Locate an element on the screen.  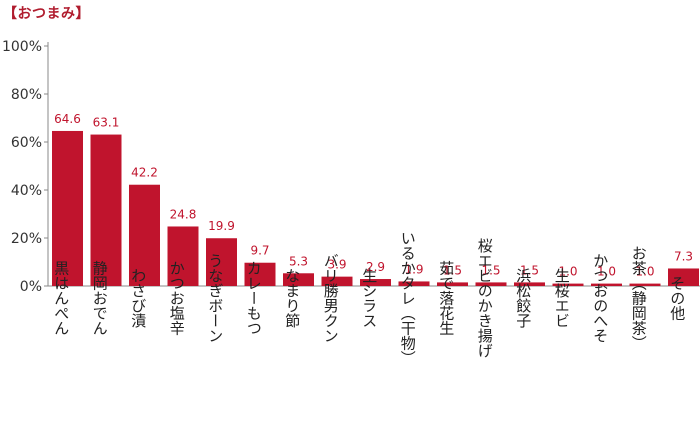
category-label: 黒はんぺん is located at coordinates (61, 298).